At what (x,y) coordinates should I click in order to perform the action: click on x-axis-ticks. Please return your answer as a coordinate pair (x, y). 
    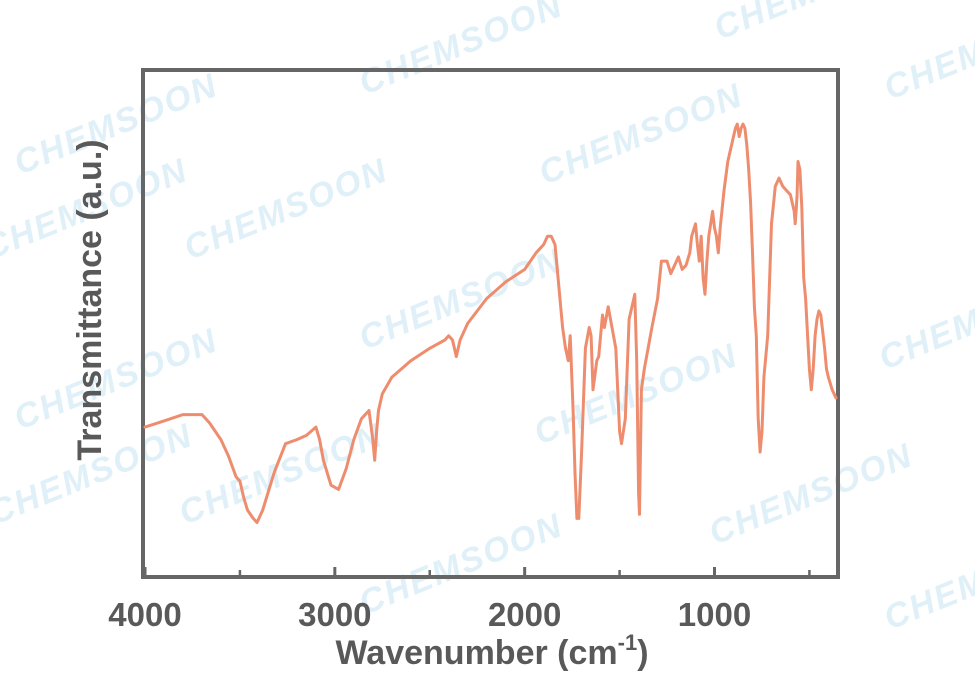
    Looking at the image, I should click on (477, 572).